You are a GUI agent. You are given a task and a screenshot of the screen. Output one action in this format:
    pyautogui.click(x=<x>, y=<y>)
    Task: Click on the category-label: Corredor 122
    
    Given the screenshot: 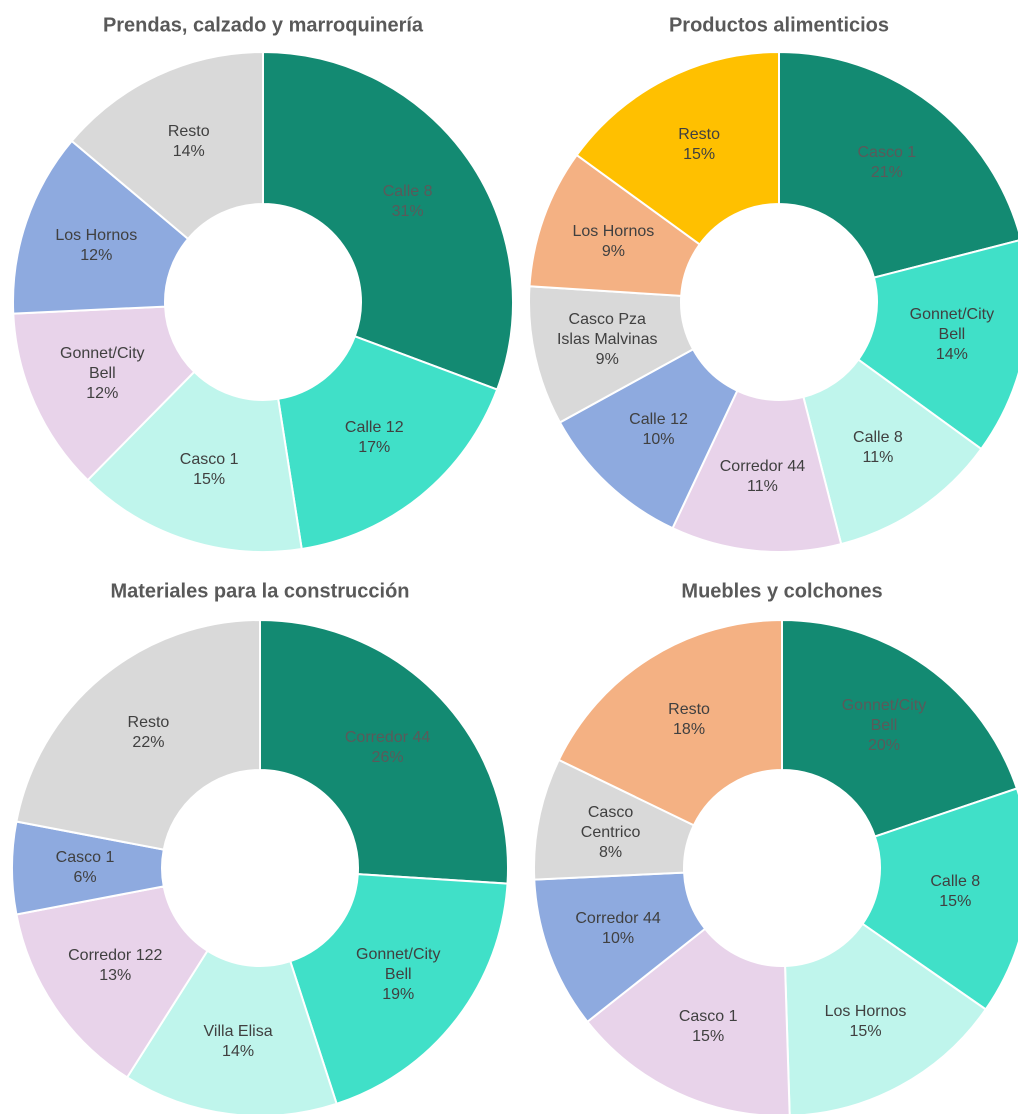 What is the action you would take?
    pyautogui.click(x=115, y=956)
    